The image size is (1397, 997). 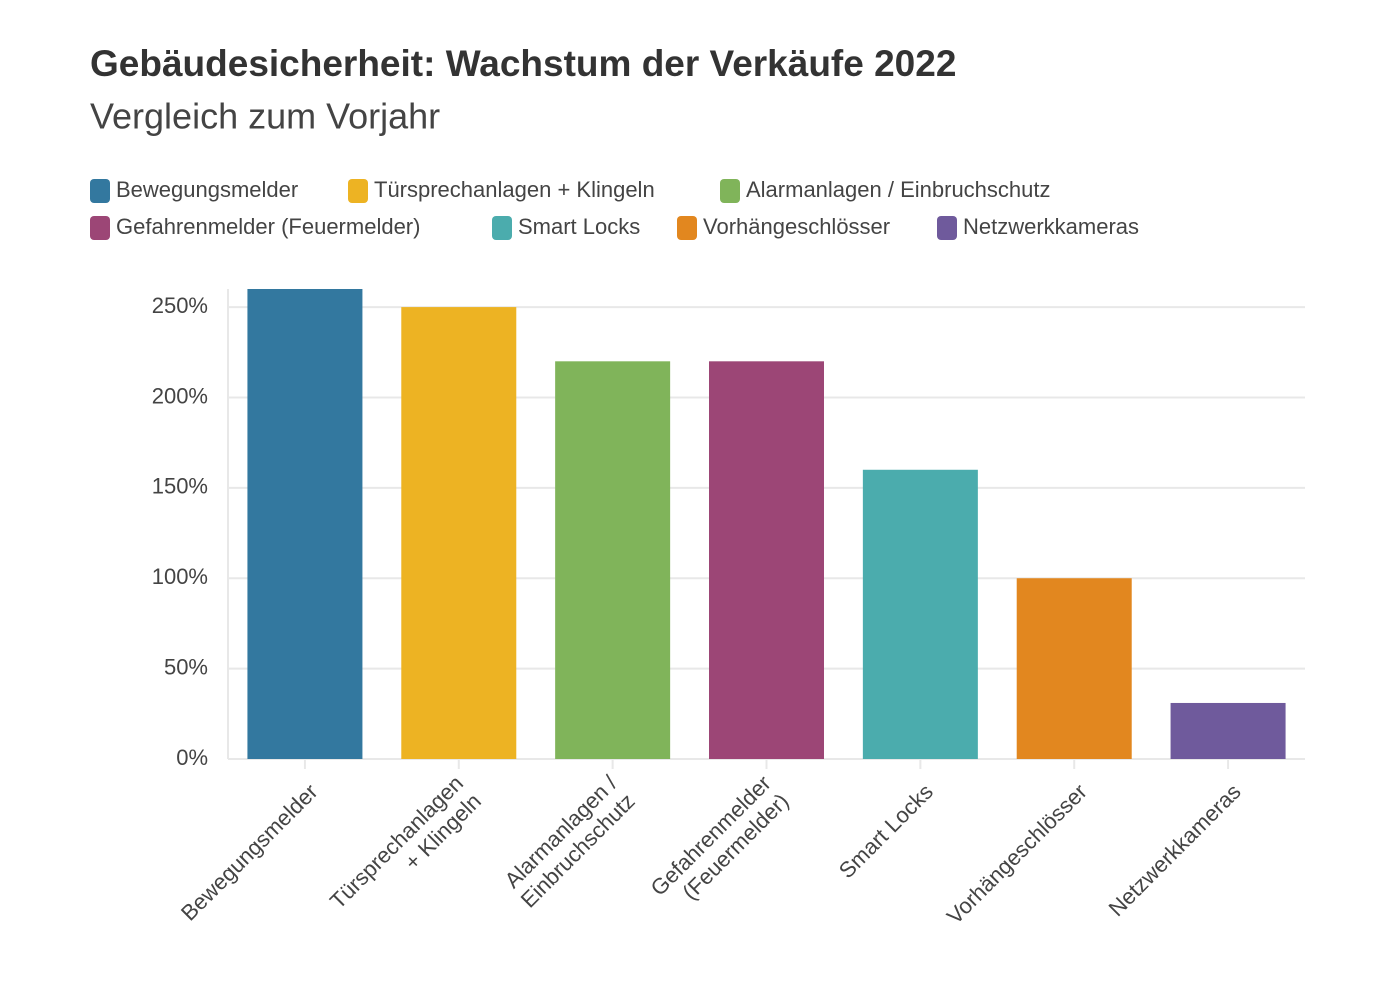 What do you see at coordinates (1017, 854) in the screenshot?
I see `x-tick-label: Vorhängeschlösser` at bounding box center [1017, 854].